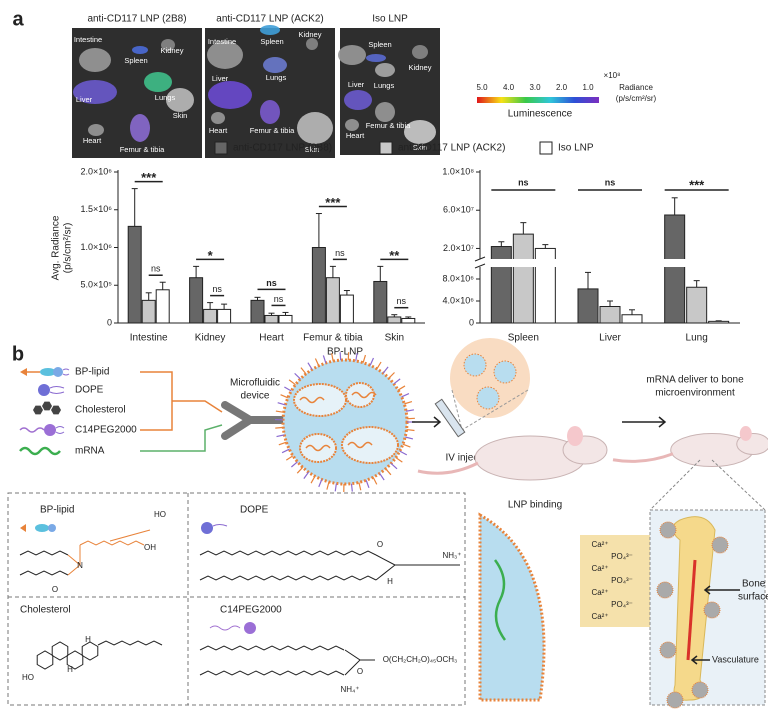 The image size is (768, 712). I want to click on device, so click(255, 420).